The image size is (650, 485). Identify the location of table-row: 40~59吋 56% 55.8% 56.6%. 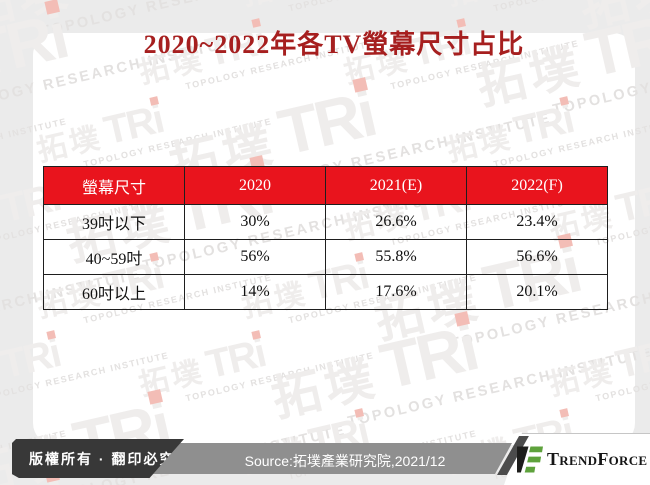
(325, 257).